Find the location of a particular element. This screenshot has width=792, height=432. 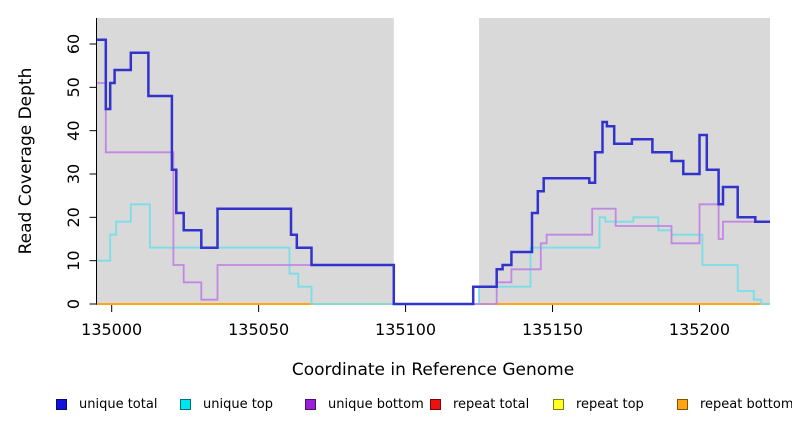

legend-swatch-unique-bottom is located at coordinates (310, 404).